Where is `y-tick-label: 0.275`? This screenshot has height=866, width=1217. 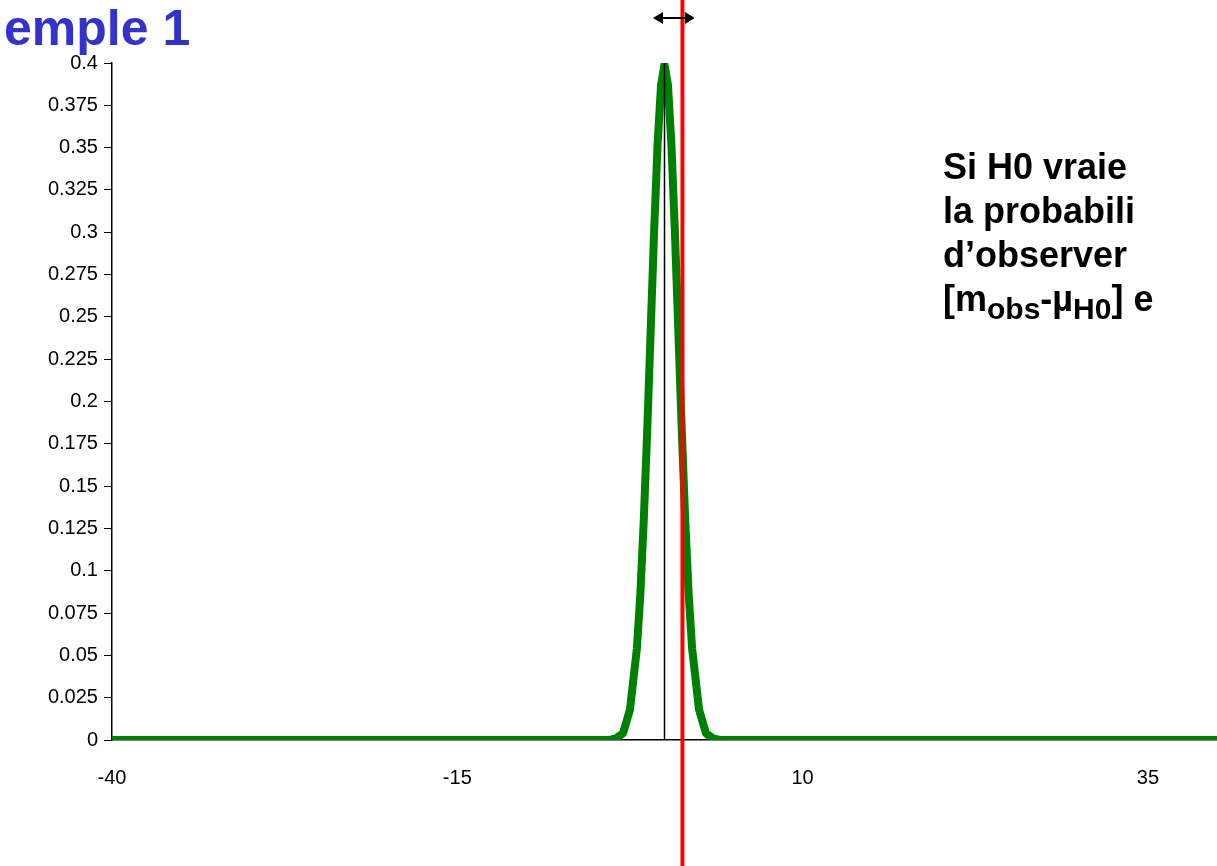 y-tick-label: 0.275 is located at coordinates (72, 273).